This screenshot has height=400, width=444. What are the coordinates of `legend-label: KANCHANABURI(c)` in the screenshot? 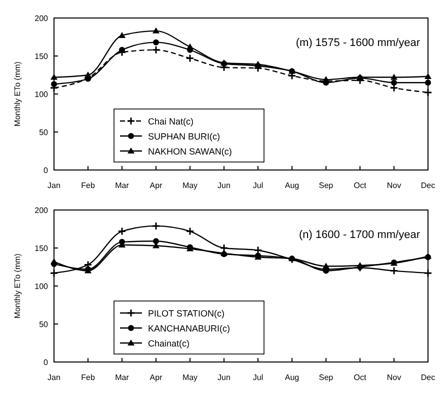 It's located at (189, 329).